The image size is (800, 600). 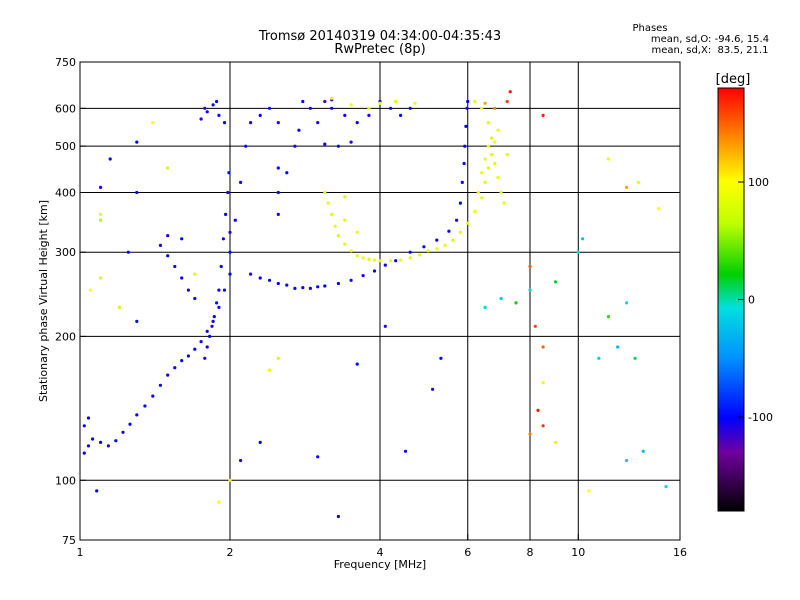 I want to click on stats-heading: Phases, so click(x=649, y=28).